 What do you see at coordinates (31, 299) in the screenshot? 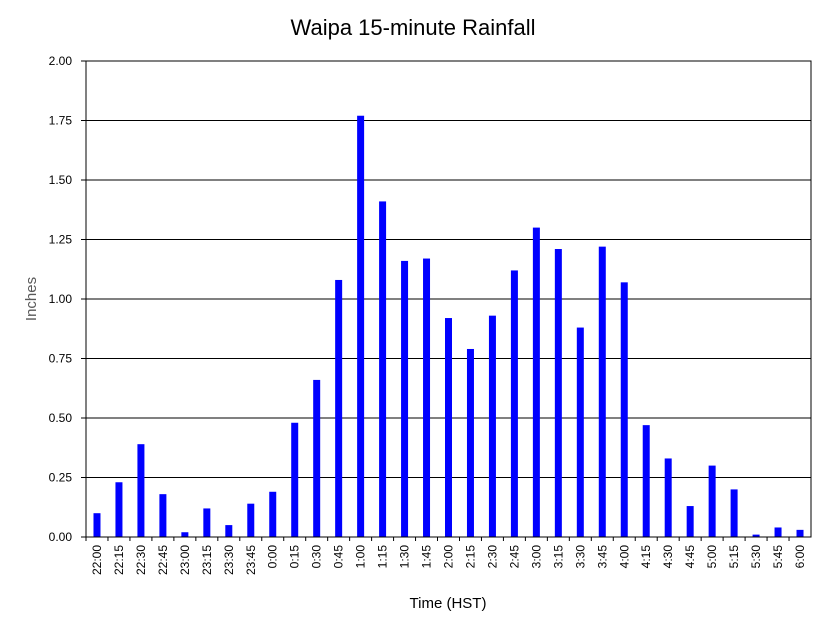
I see `y-axis-title: Inches` at bounding box center [31, 299].